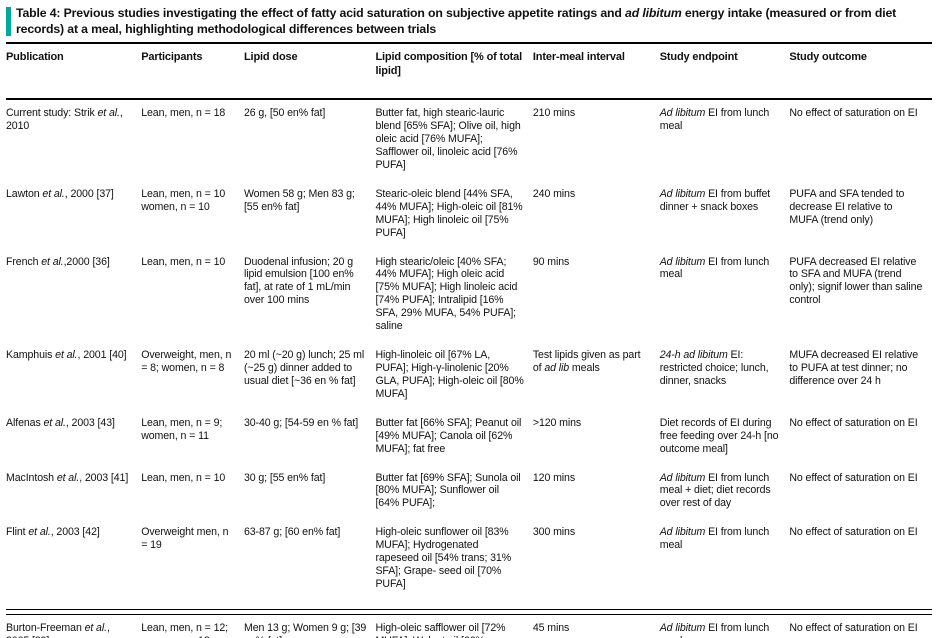  I want to click on cell-inter-meal-interval: 90 mins, so click(551, 261).